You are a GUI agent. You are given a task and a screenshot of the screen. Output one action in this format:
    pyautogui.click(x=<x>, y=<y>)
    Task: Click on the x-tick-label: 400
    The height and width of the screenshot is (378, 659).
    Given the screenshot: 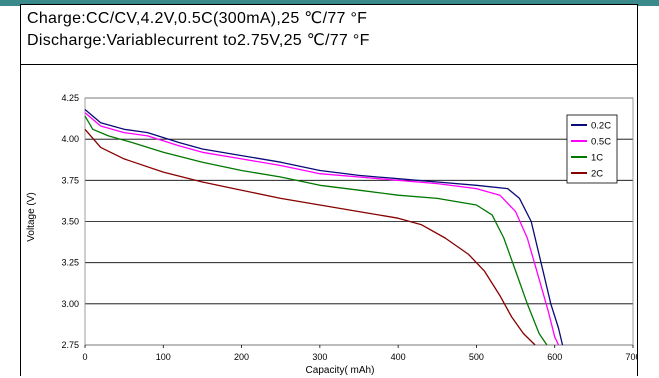 What is the action you would take?
    pyautogui.click(x=398, y=357)
    